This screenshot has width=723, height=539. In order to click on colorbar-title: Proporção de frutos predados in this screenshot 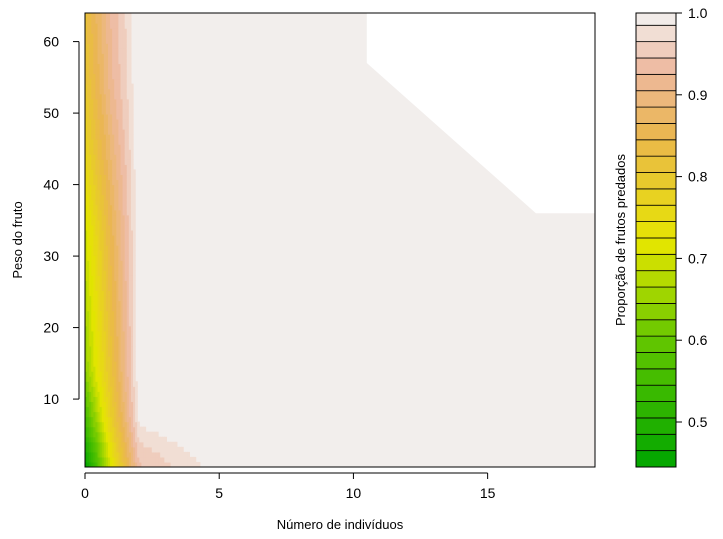, I will do `click(620, 240)`.